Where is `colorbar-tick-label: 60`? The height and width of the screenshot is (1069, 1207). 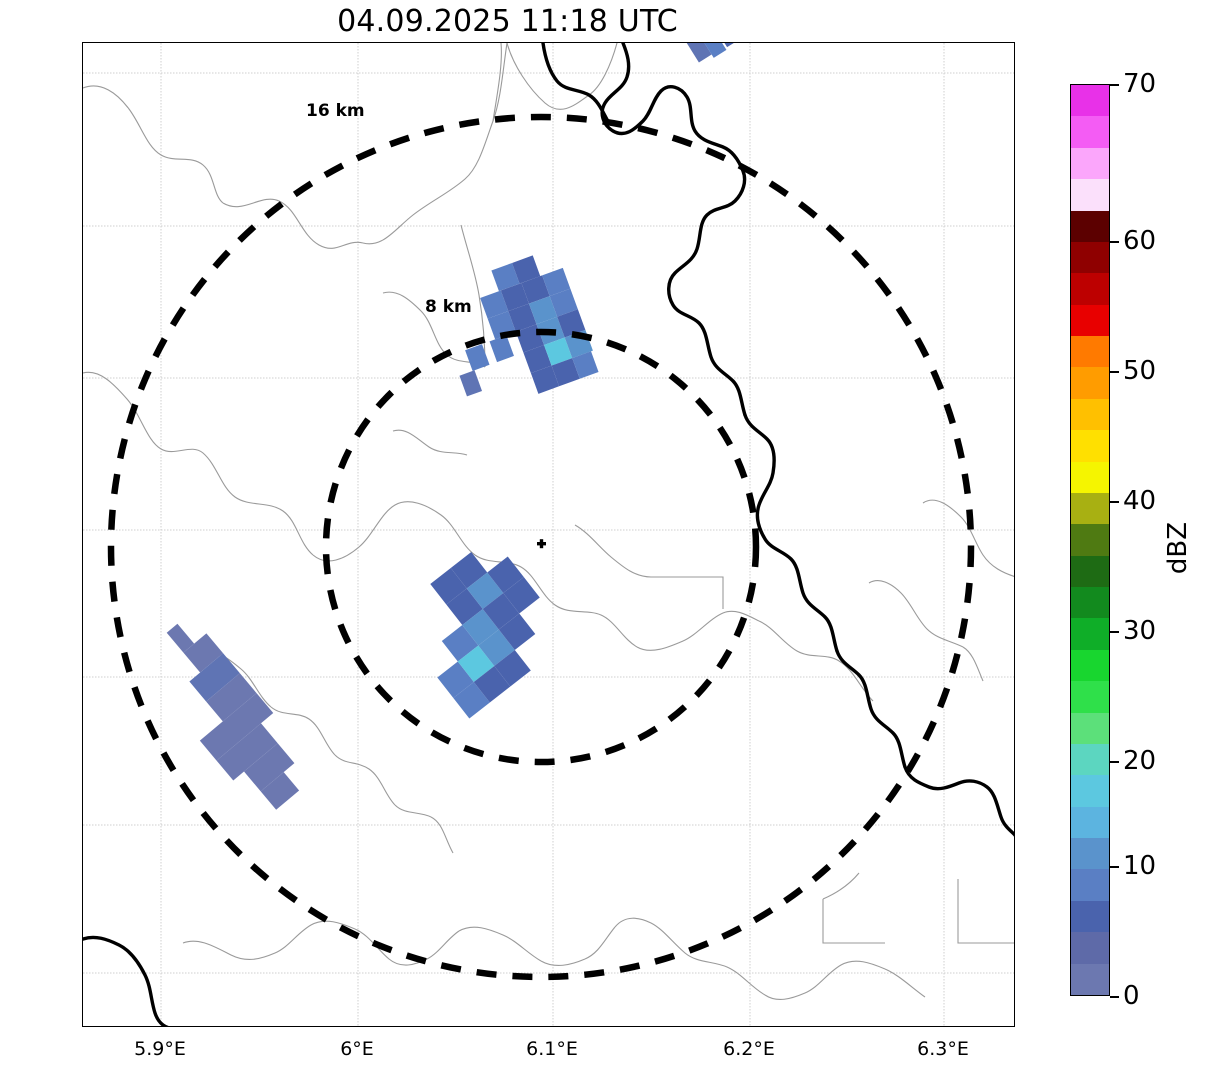
colorbar-tick-label: 60 is located at coordinates (1140, 241).